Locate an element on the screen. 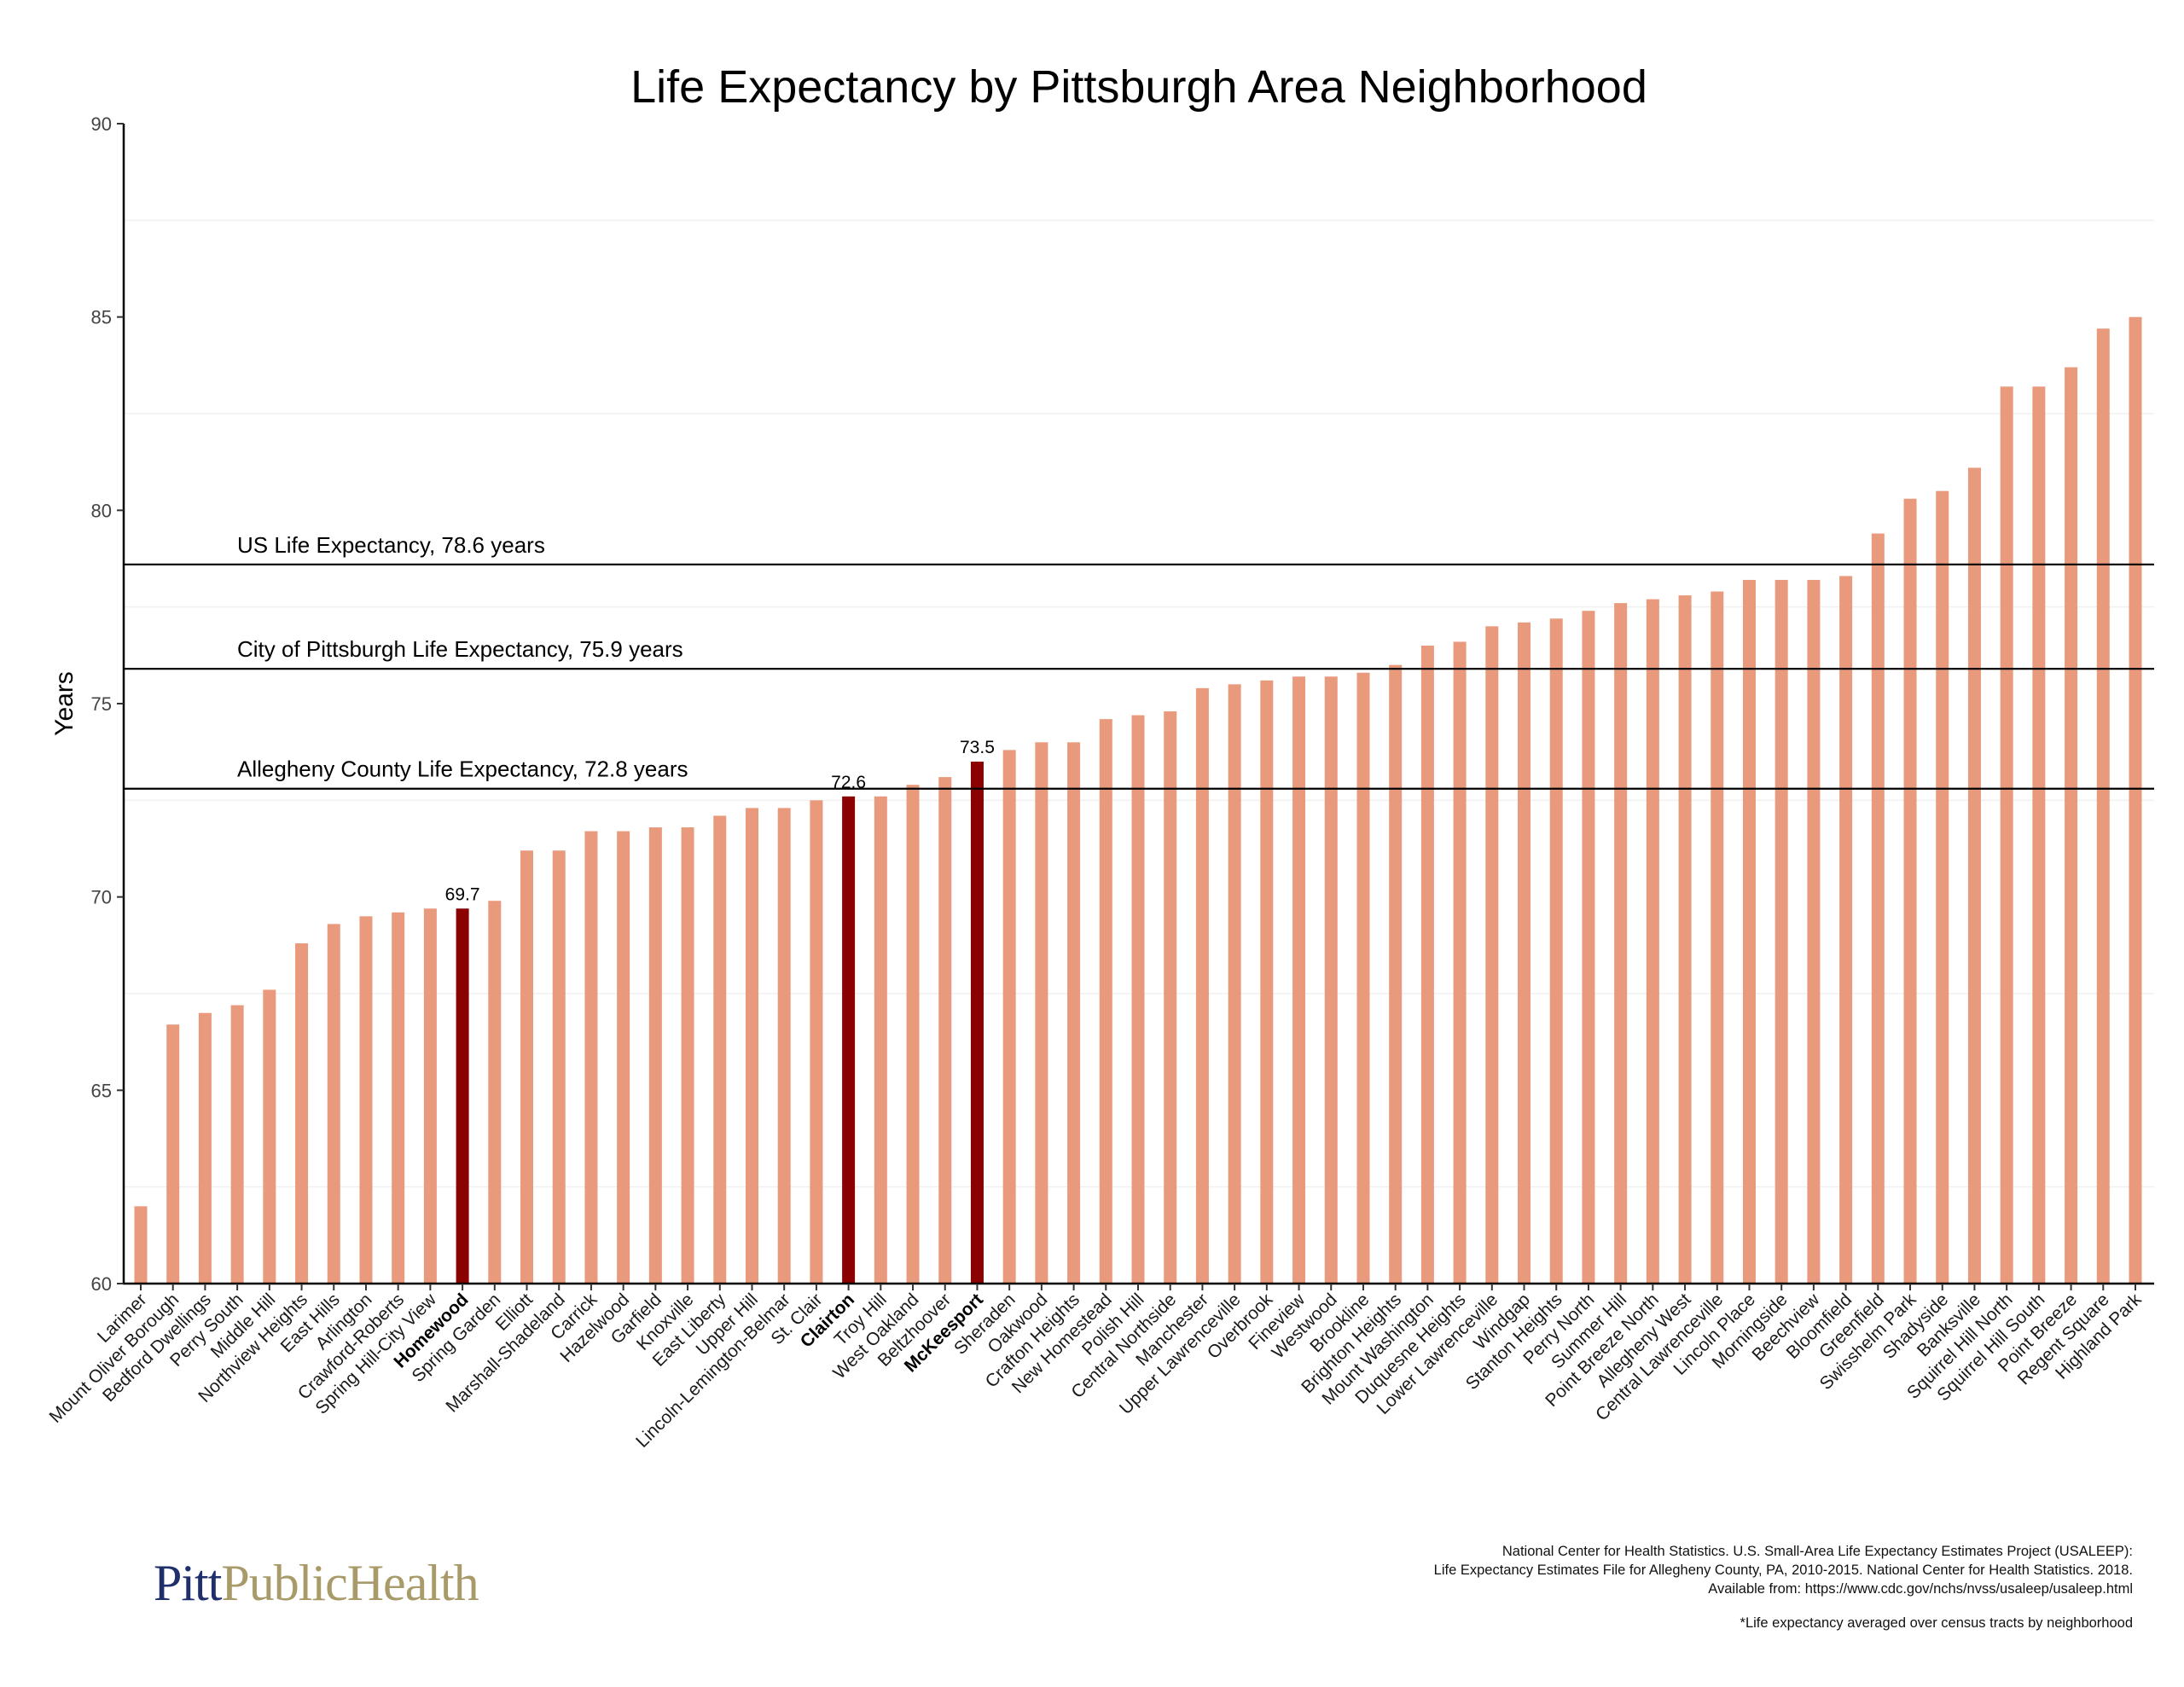 This screenshot has height=1687, width=2184. bar-point-breeze is located at coordinates (2071, 825).